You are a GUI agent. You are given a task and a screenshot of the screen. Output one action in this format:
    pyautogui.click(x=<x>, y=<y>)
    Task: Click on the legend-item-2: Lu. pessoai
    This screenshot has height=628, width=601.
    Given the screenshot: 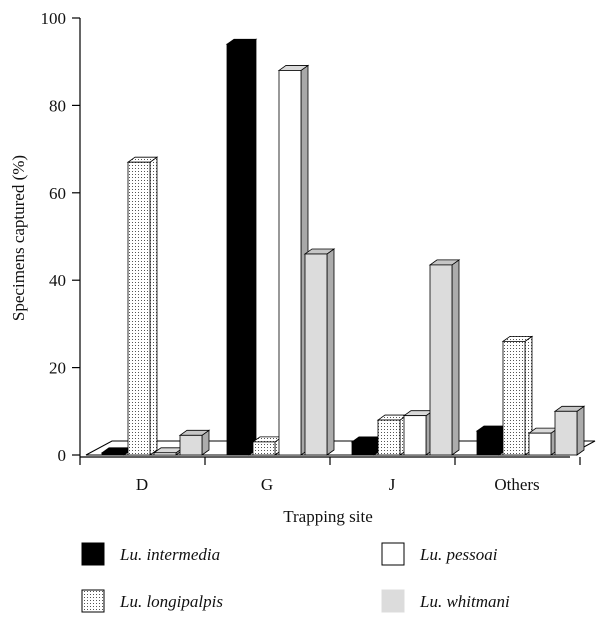 What is the action you would take?
    pyautogui.click(x=439, y=554)
    